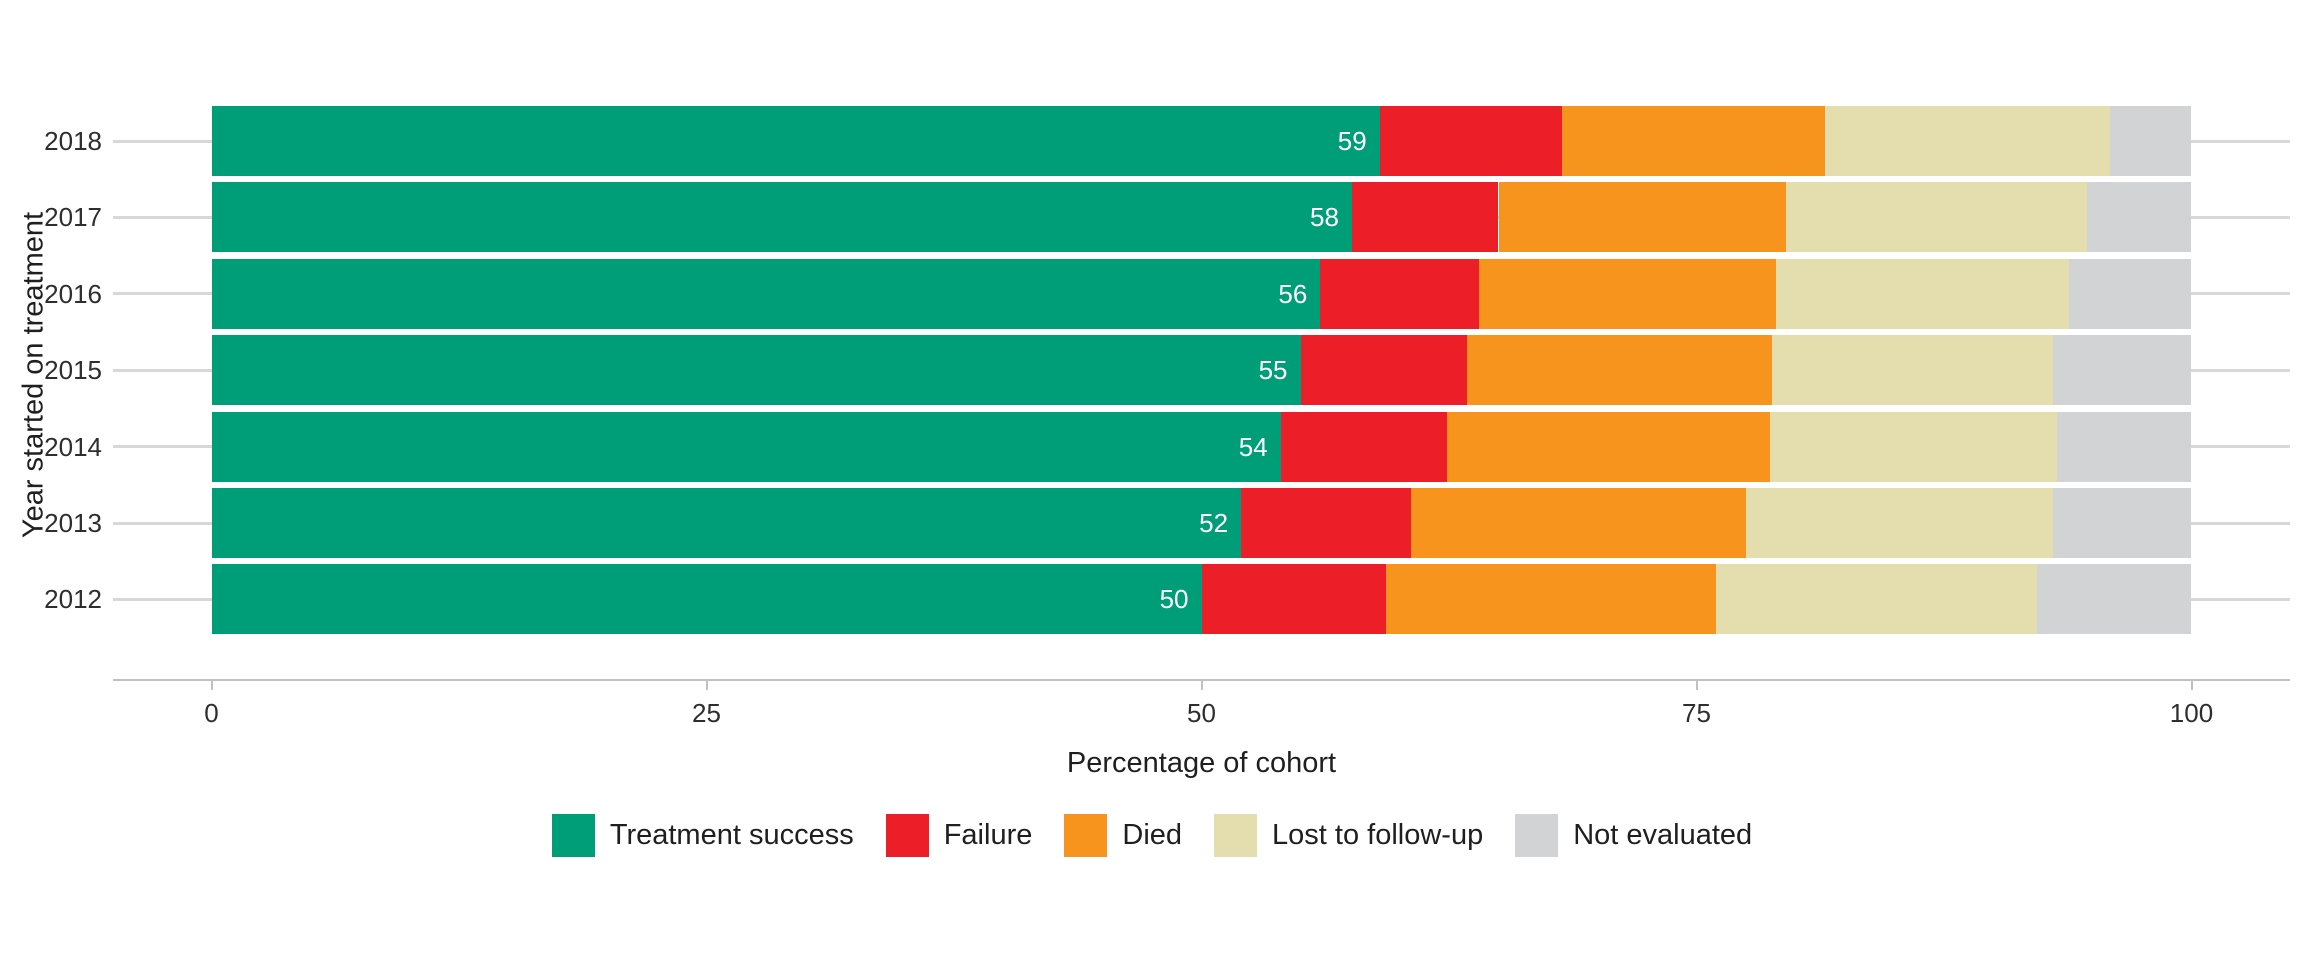  Describe the element at coordinates (1174, 599) in the screenshot. I see `bar-value-label: 50` at that location.